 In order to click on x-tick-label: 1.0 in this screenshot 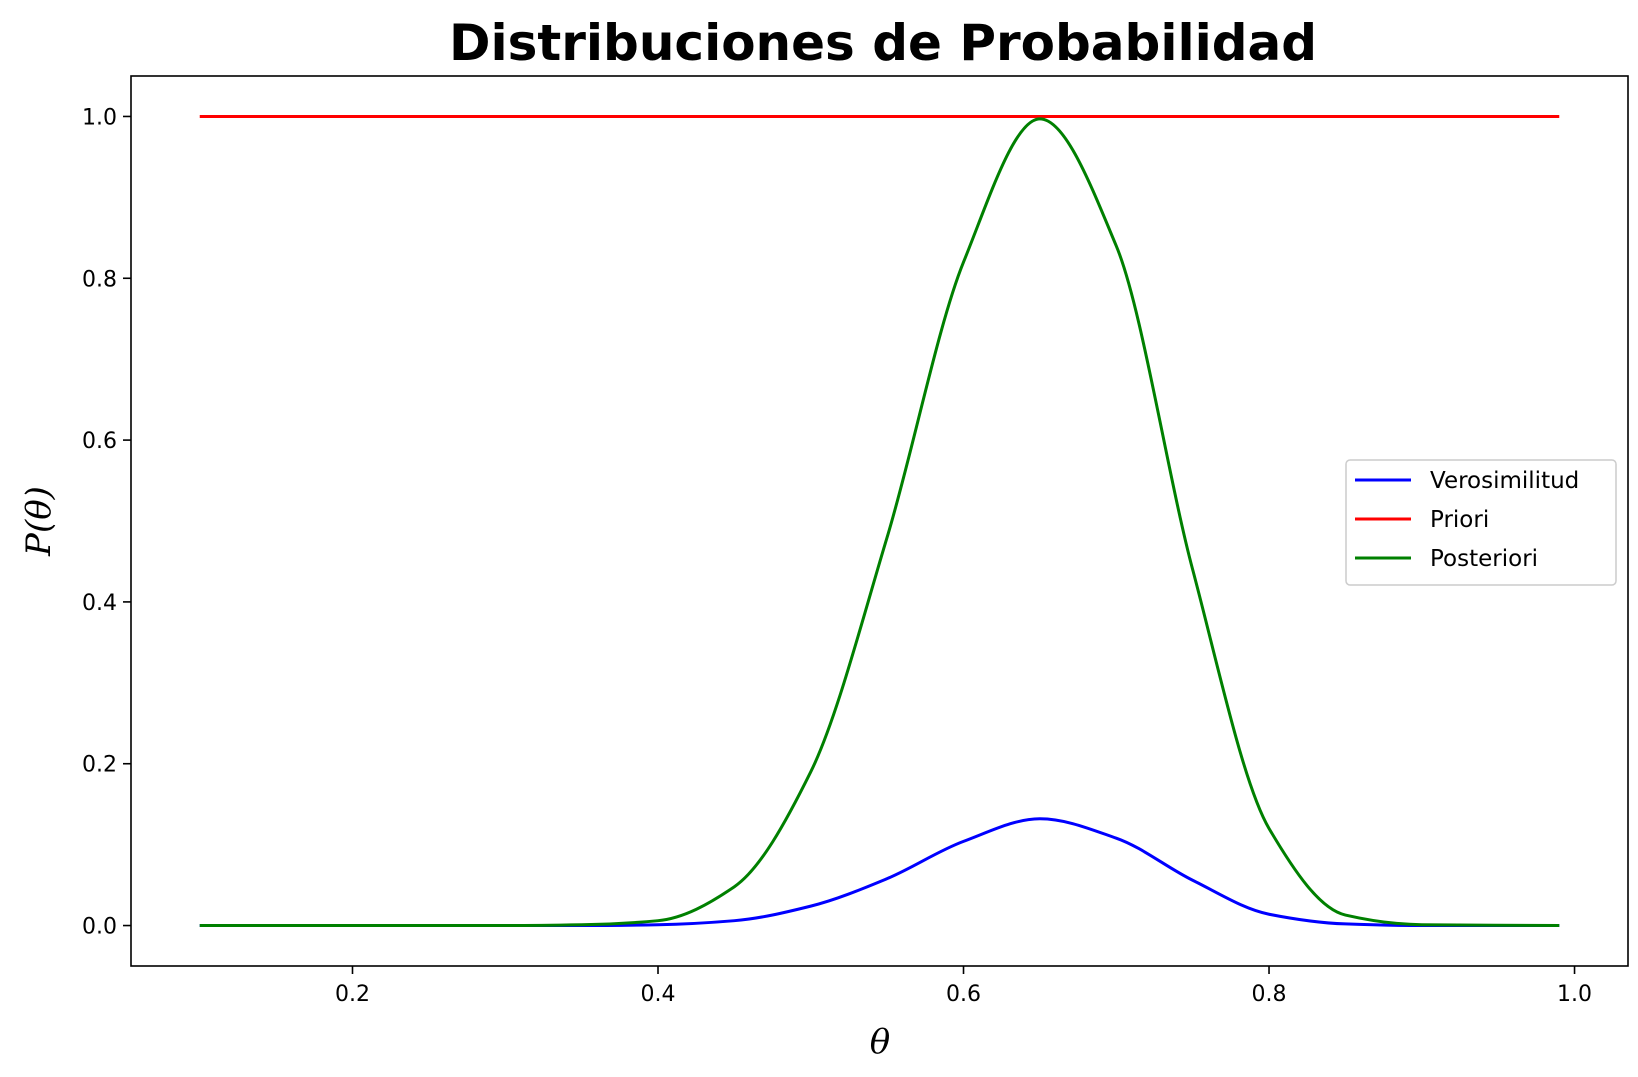, I will do `click(1574, 994)`.